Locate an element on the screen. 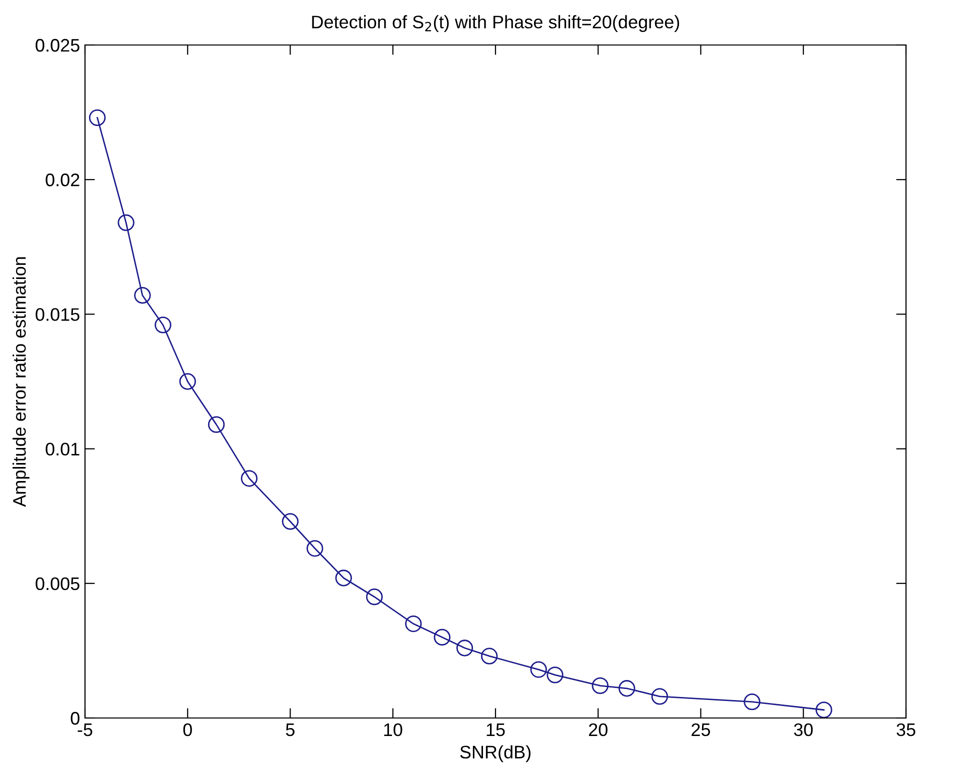  y-tick-label: 0.01 is located at coordinates (63, 449).